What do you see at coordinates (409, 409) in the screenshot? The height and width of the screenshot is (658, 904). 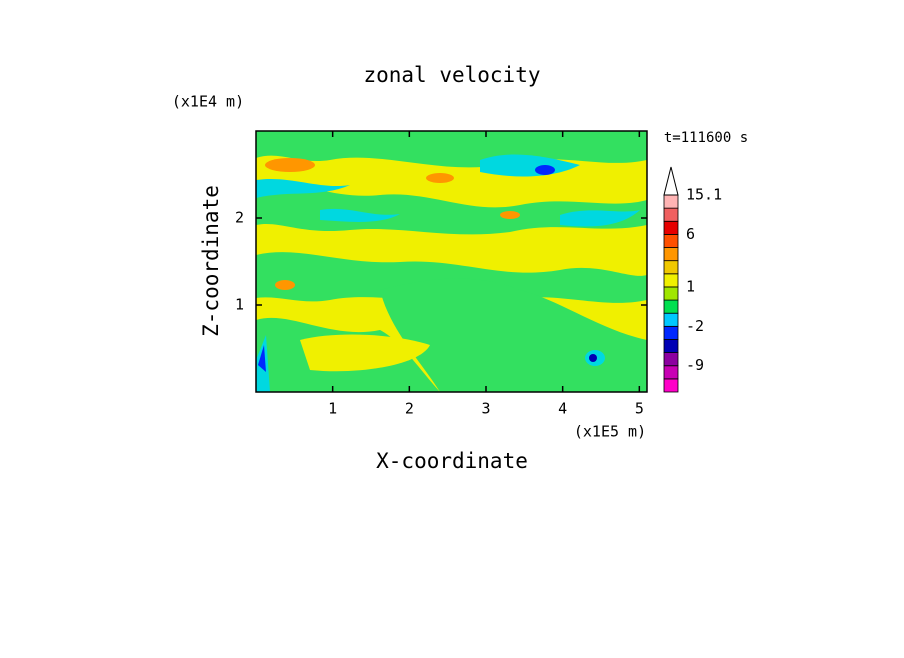 I see `x-tick-label: 2` at bounding box center [409, 409].